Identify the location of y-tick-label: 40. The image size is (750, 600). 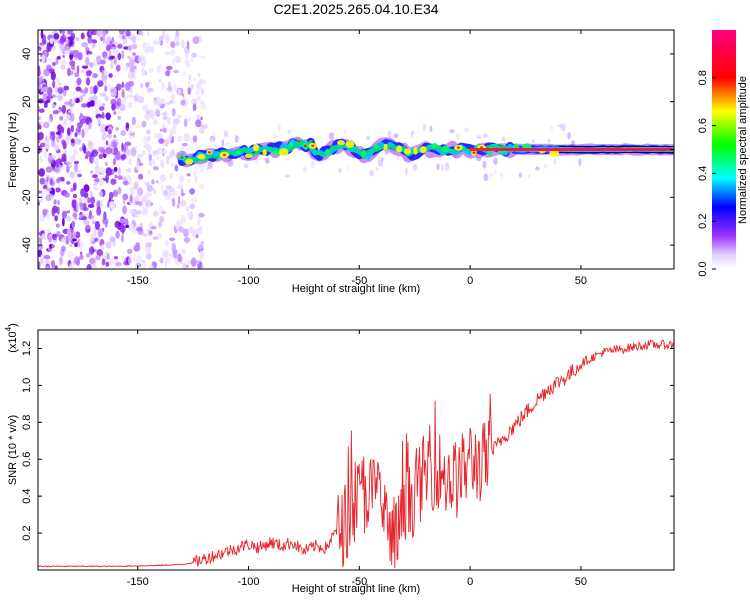
(27, 54).